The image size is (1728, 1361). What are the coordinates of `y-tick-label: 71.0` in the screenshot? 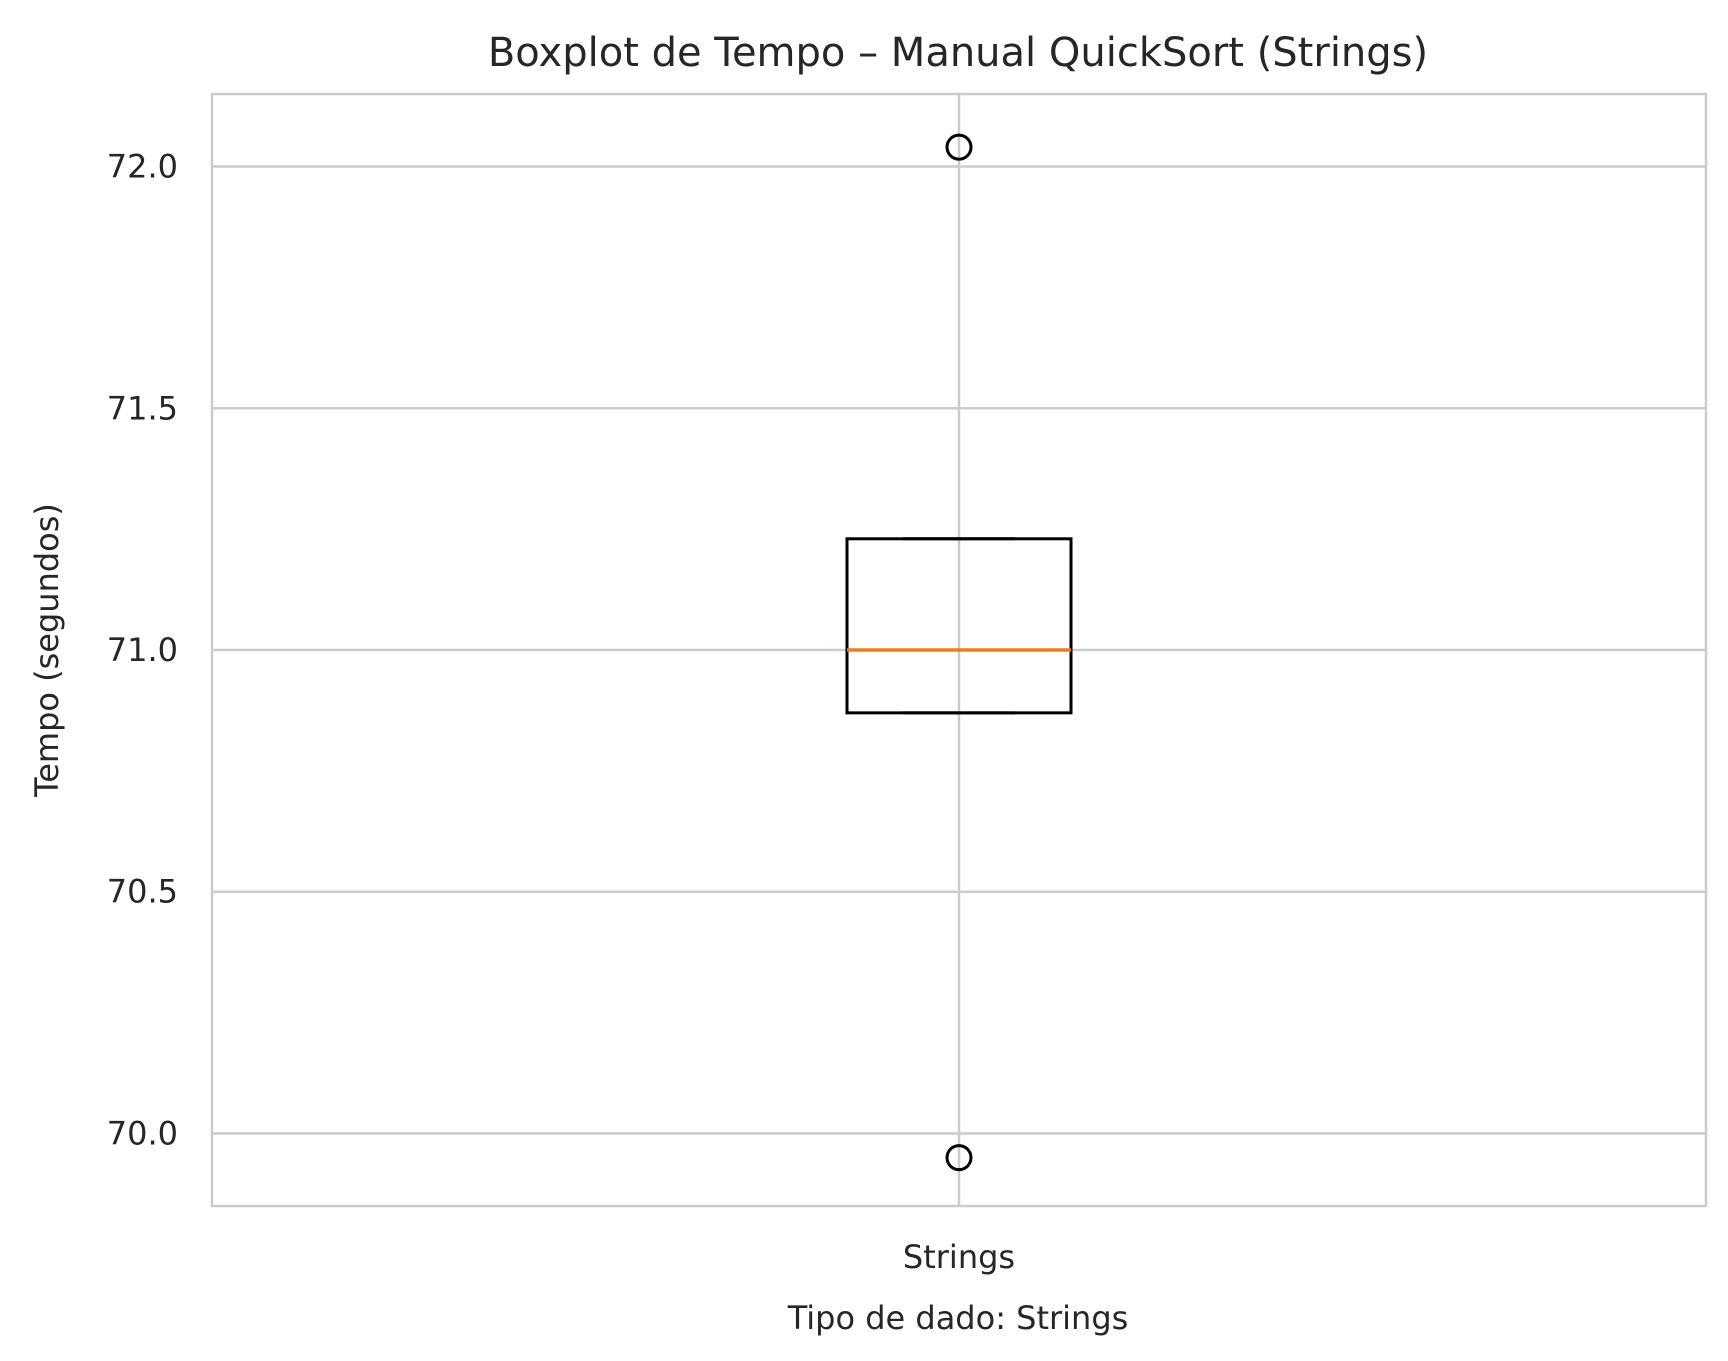 It's located at (142, 650).